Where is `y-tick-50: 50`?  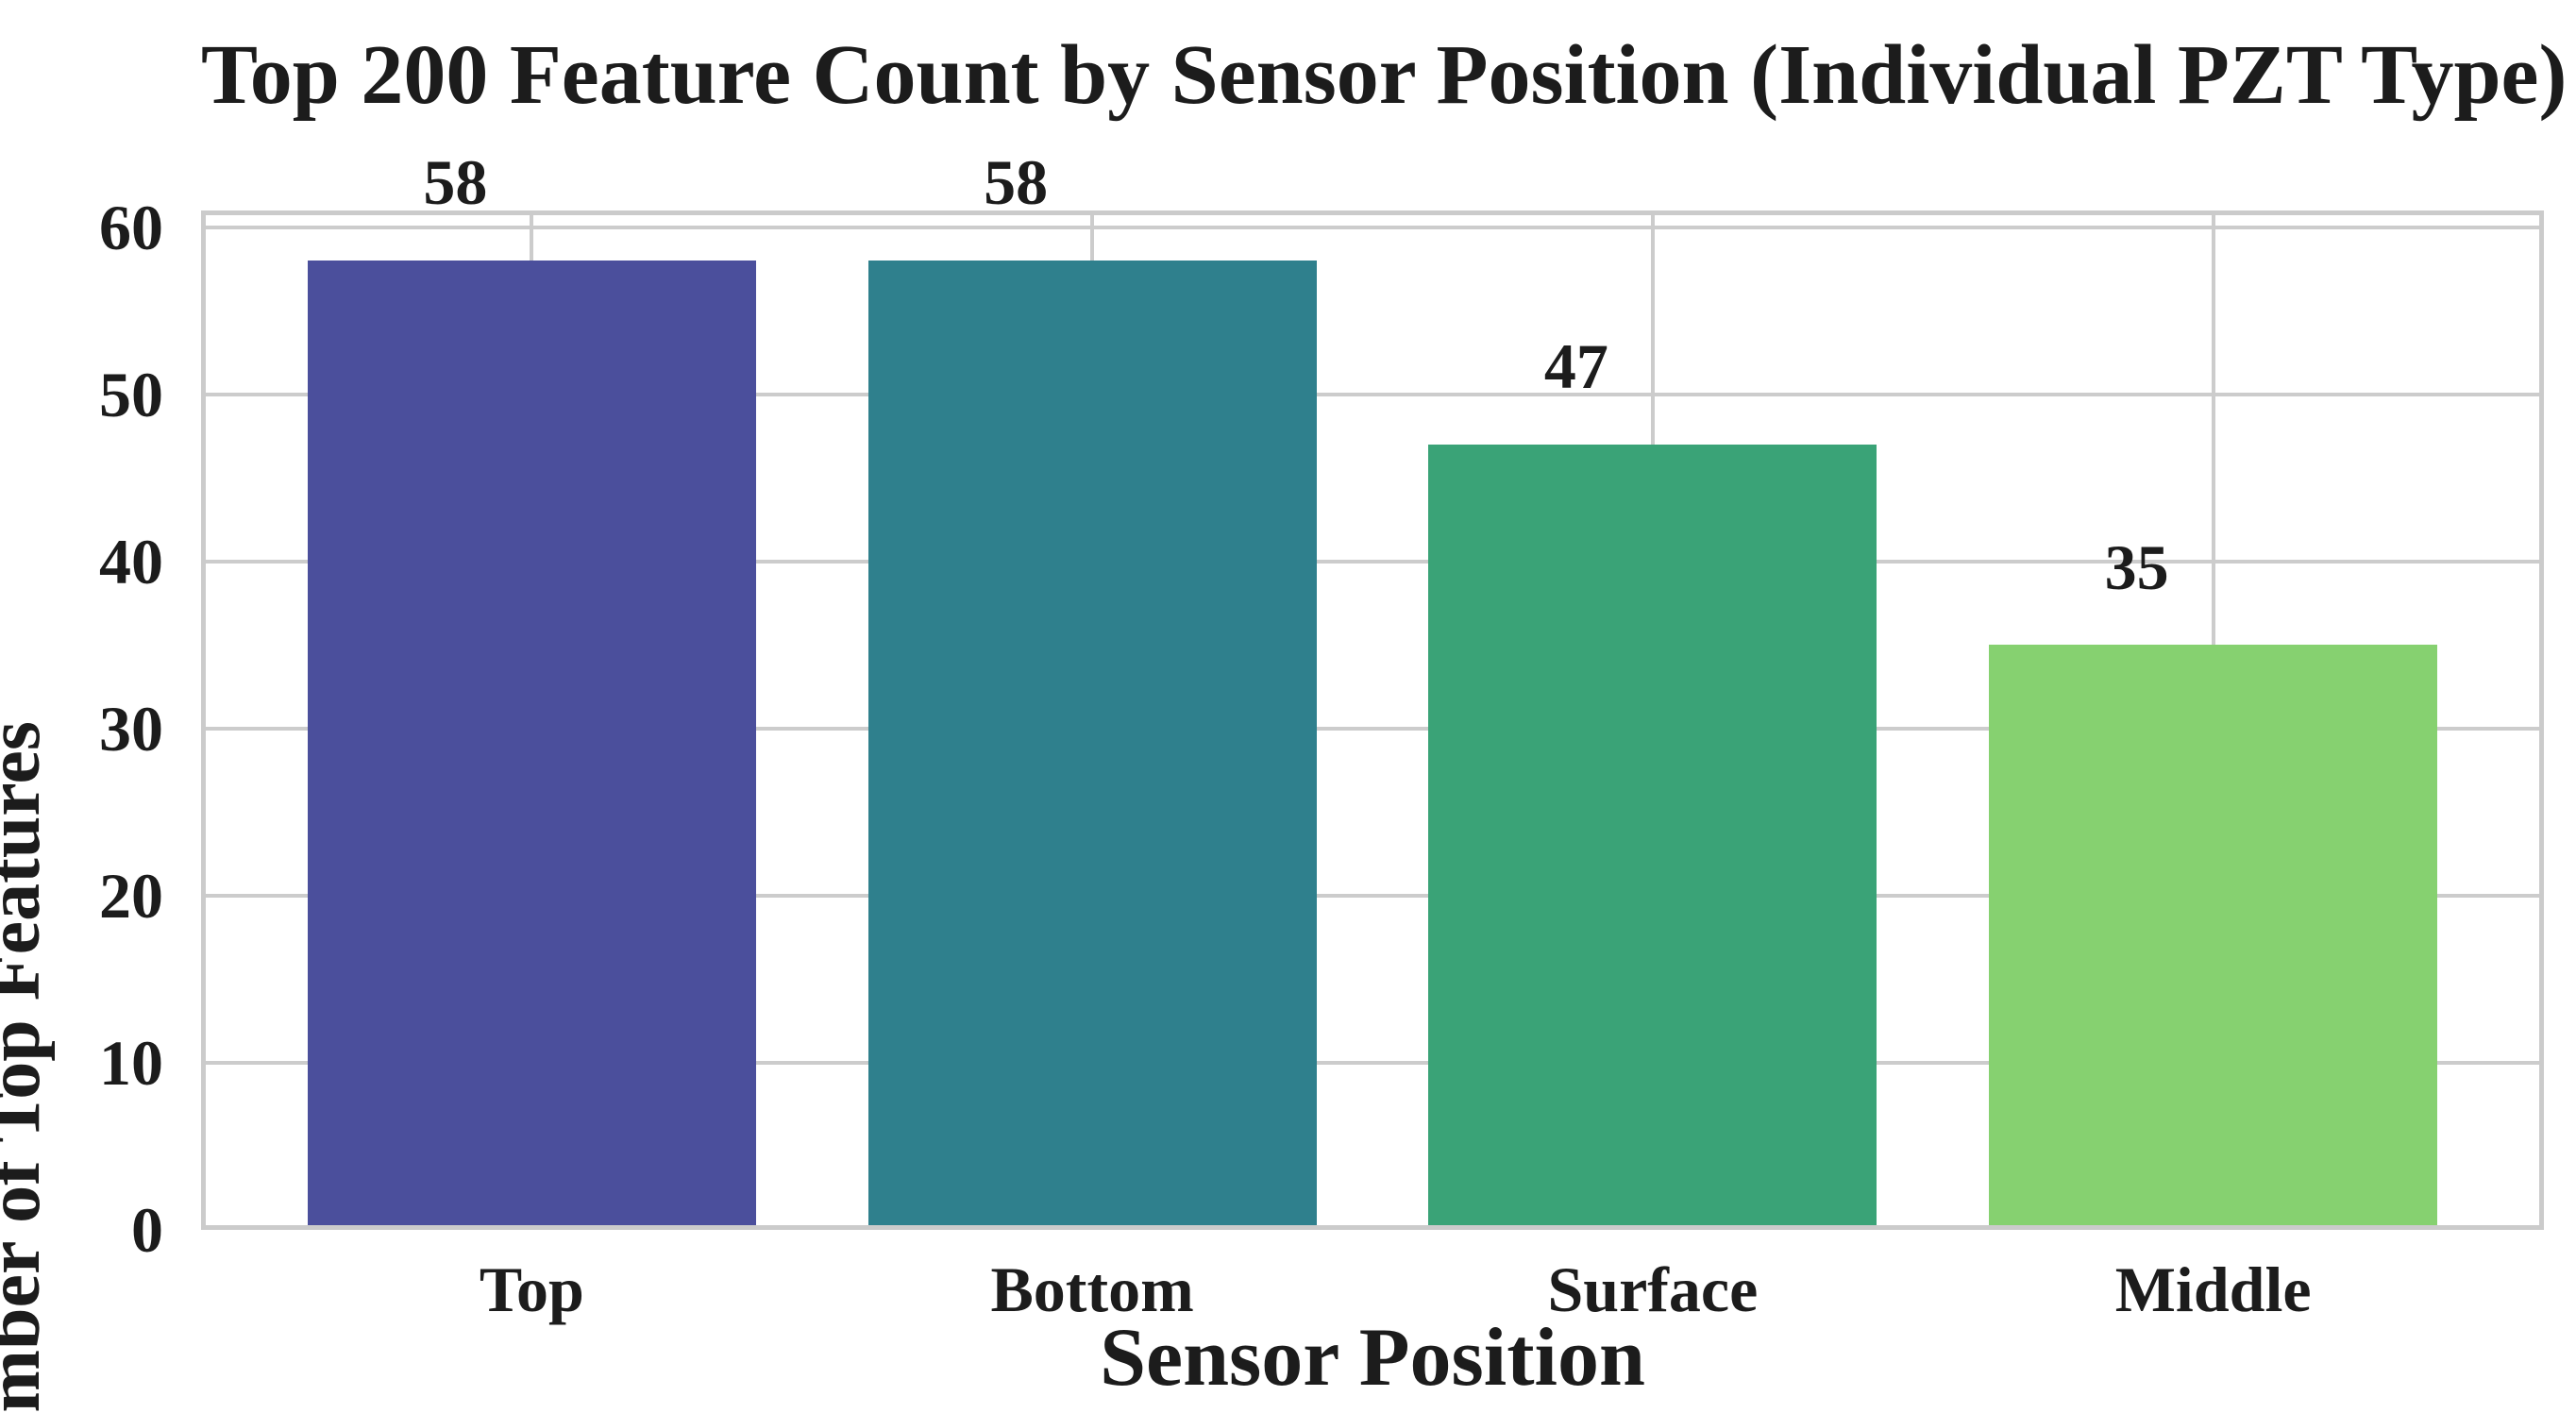 y-tick-50: 50 is located at coordinates (131, 394).